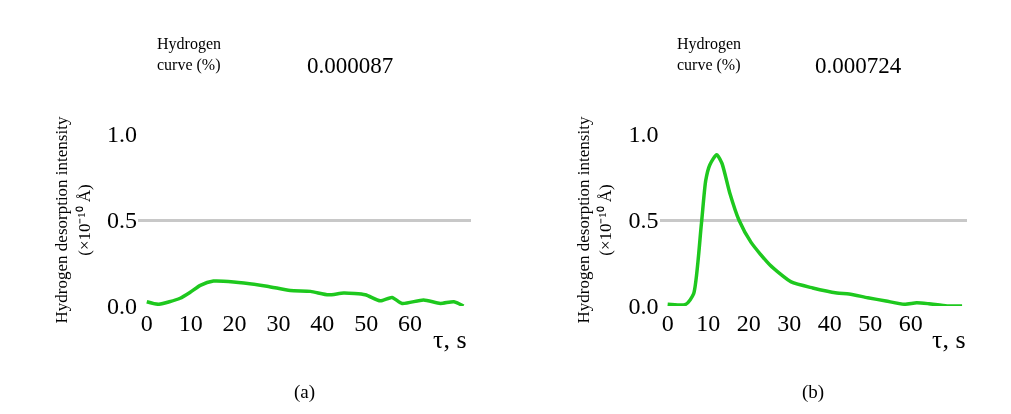 Image resolution: width=1011 pixels, height=414 pixels. I want to click on text: (b), so click(813, 392).